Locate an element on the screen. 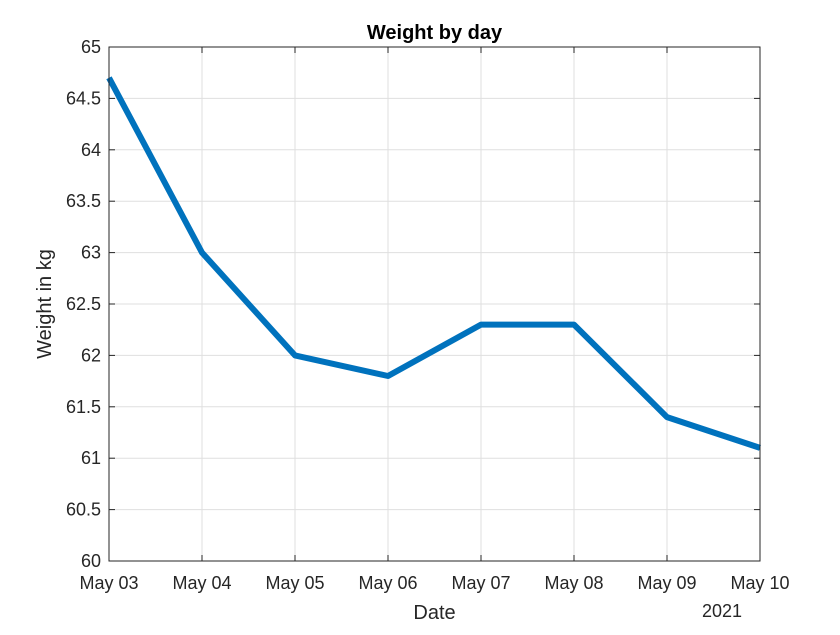 This screenshot has height=635, width=840. y-tick-label: 62.5 is located at coordinates (83, 304).